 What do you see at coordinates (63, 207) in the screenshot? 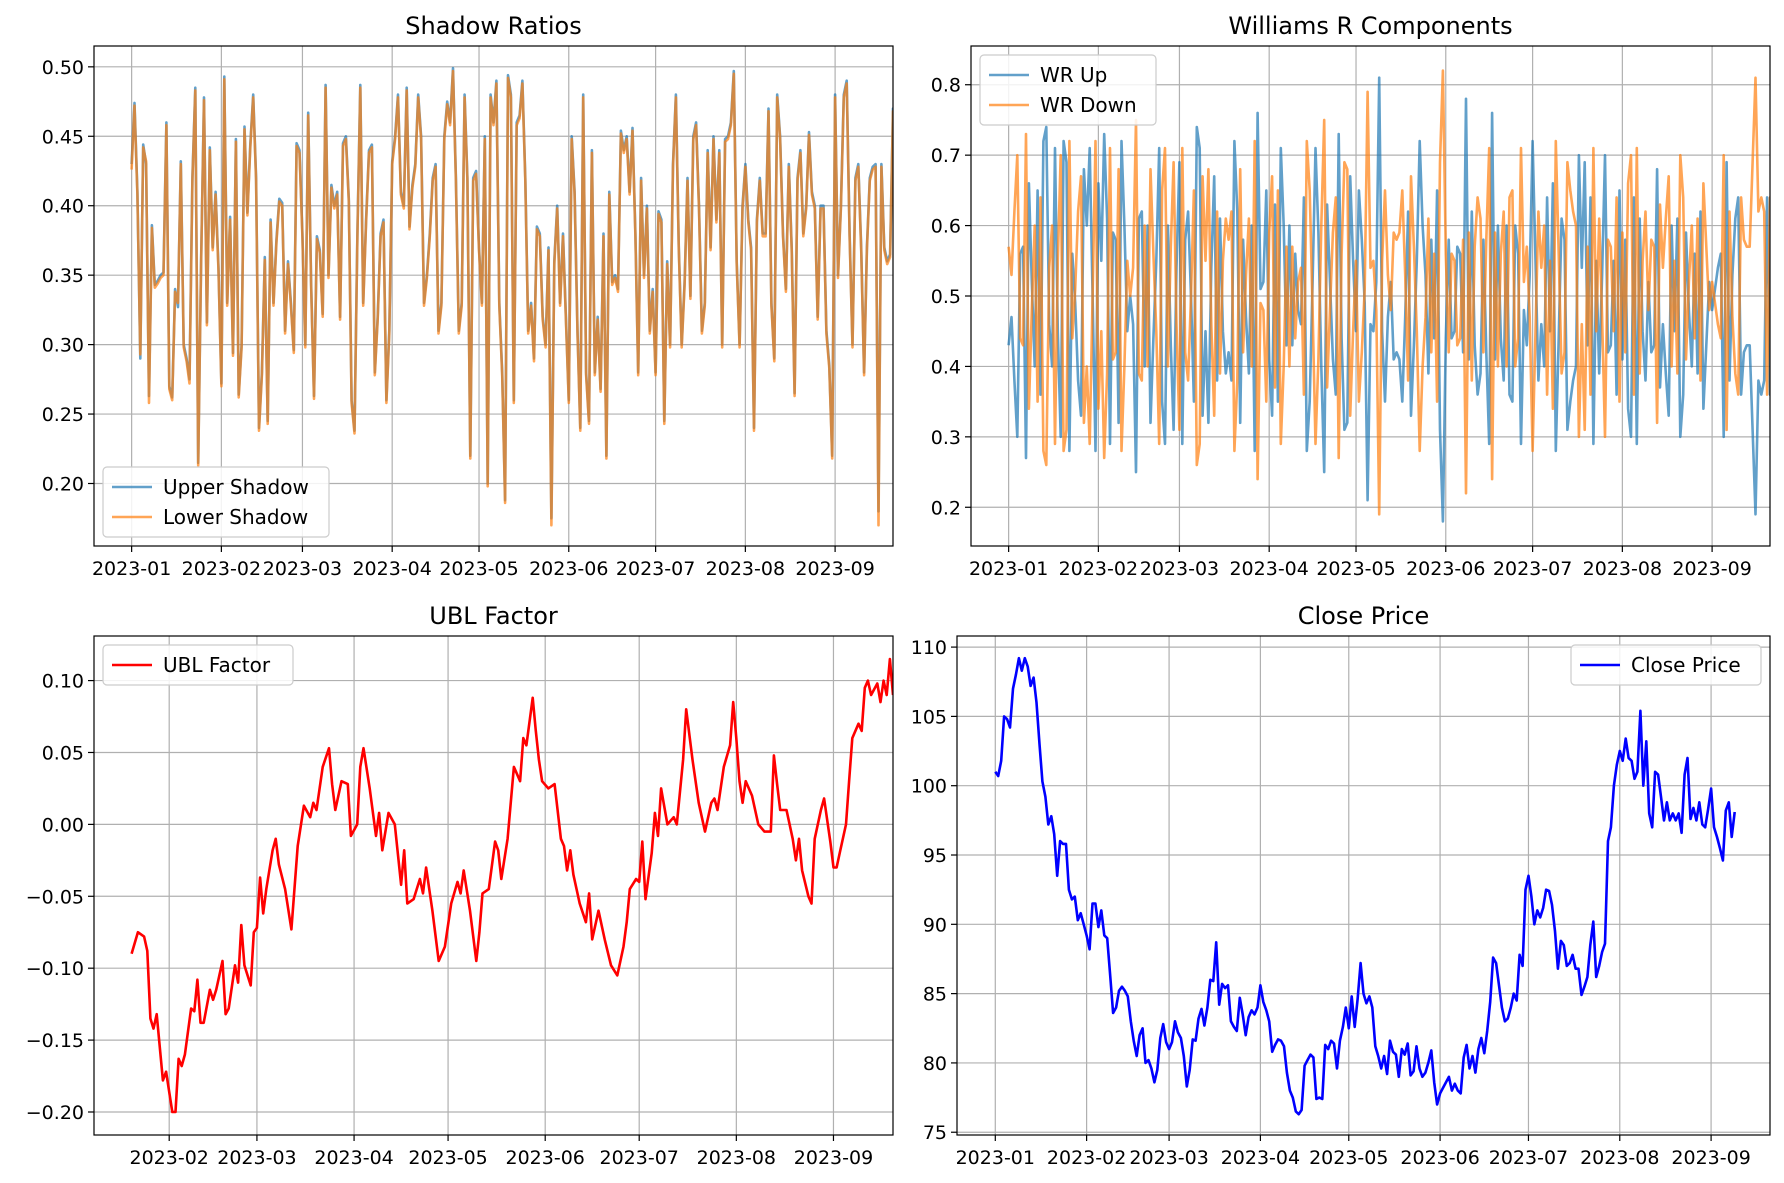
I see `y-tick-label: 0.40` at bounding box center [63, 207].